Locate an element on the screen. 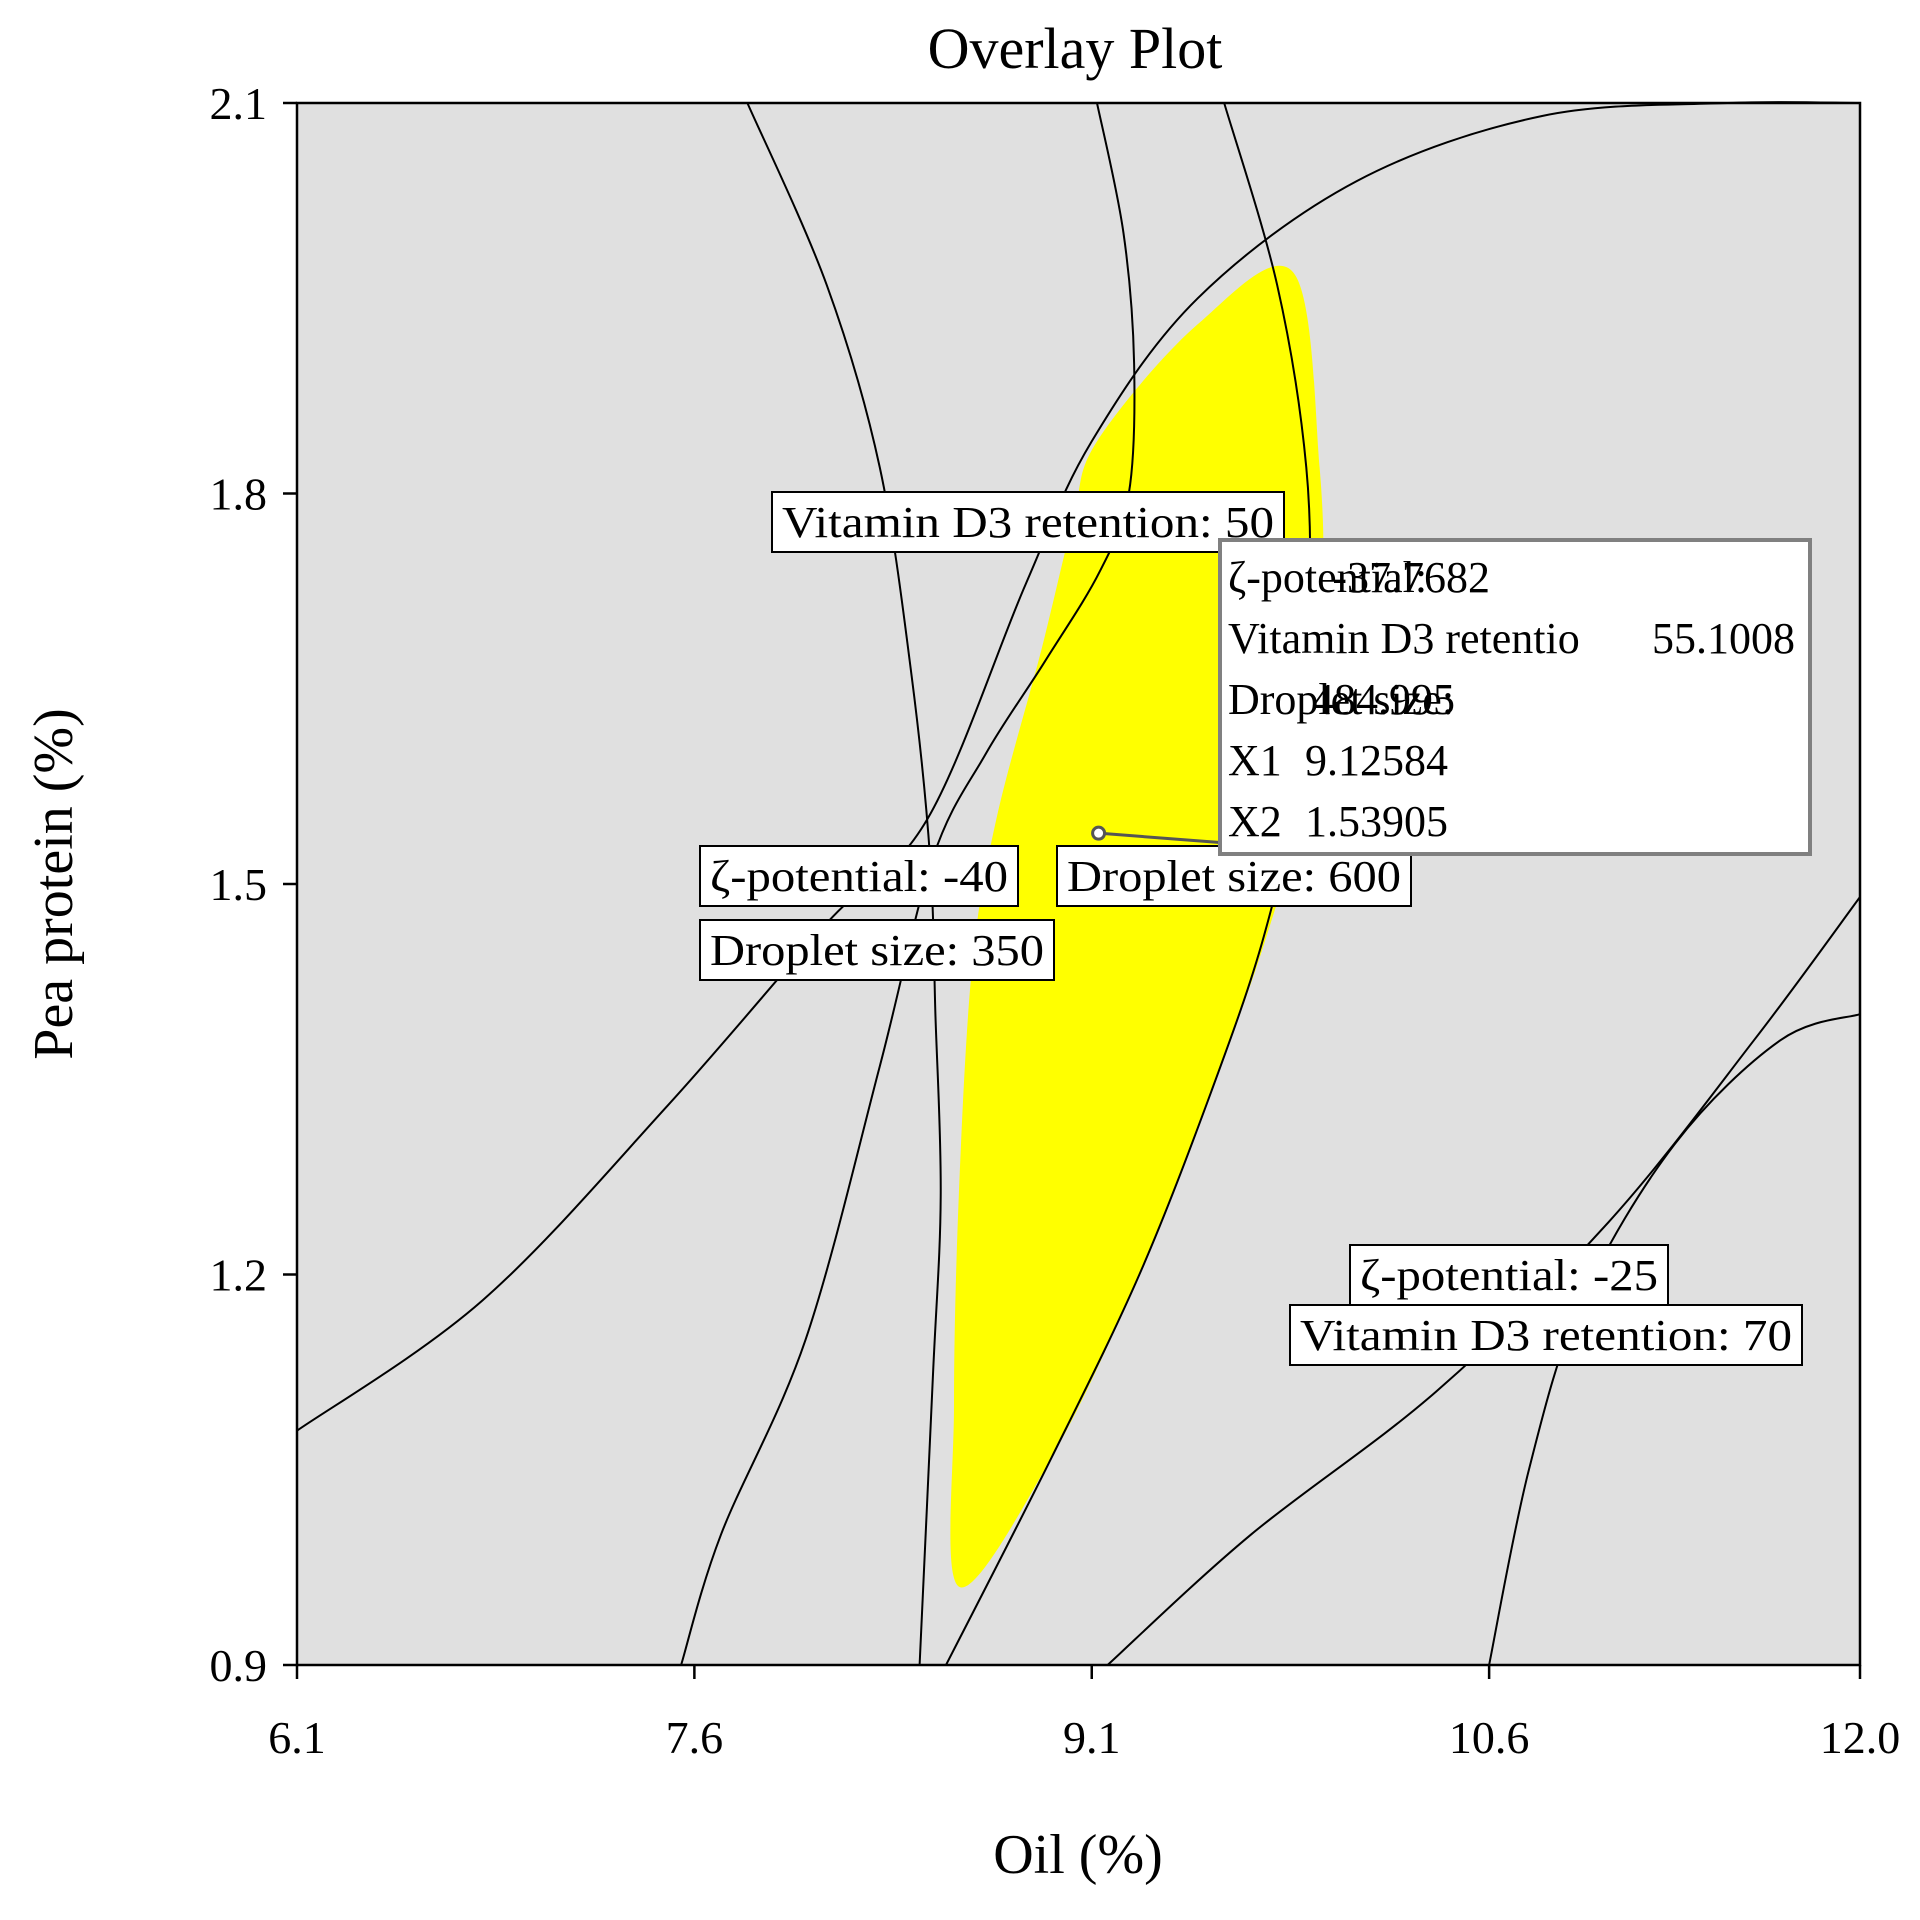 This screenshot has height=1920, width=1920. tooltip-line-label: ζ-potential: is located at coordinates (1327, 577).